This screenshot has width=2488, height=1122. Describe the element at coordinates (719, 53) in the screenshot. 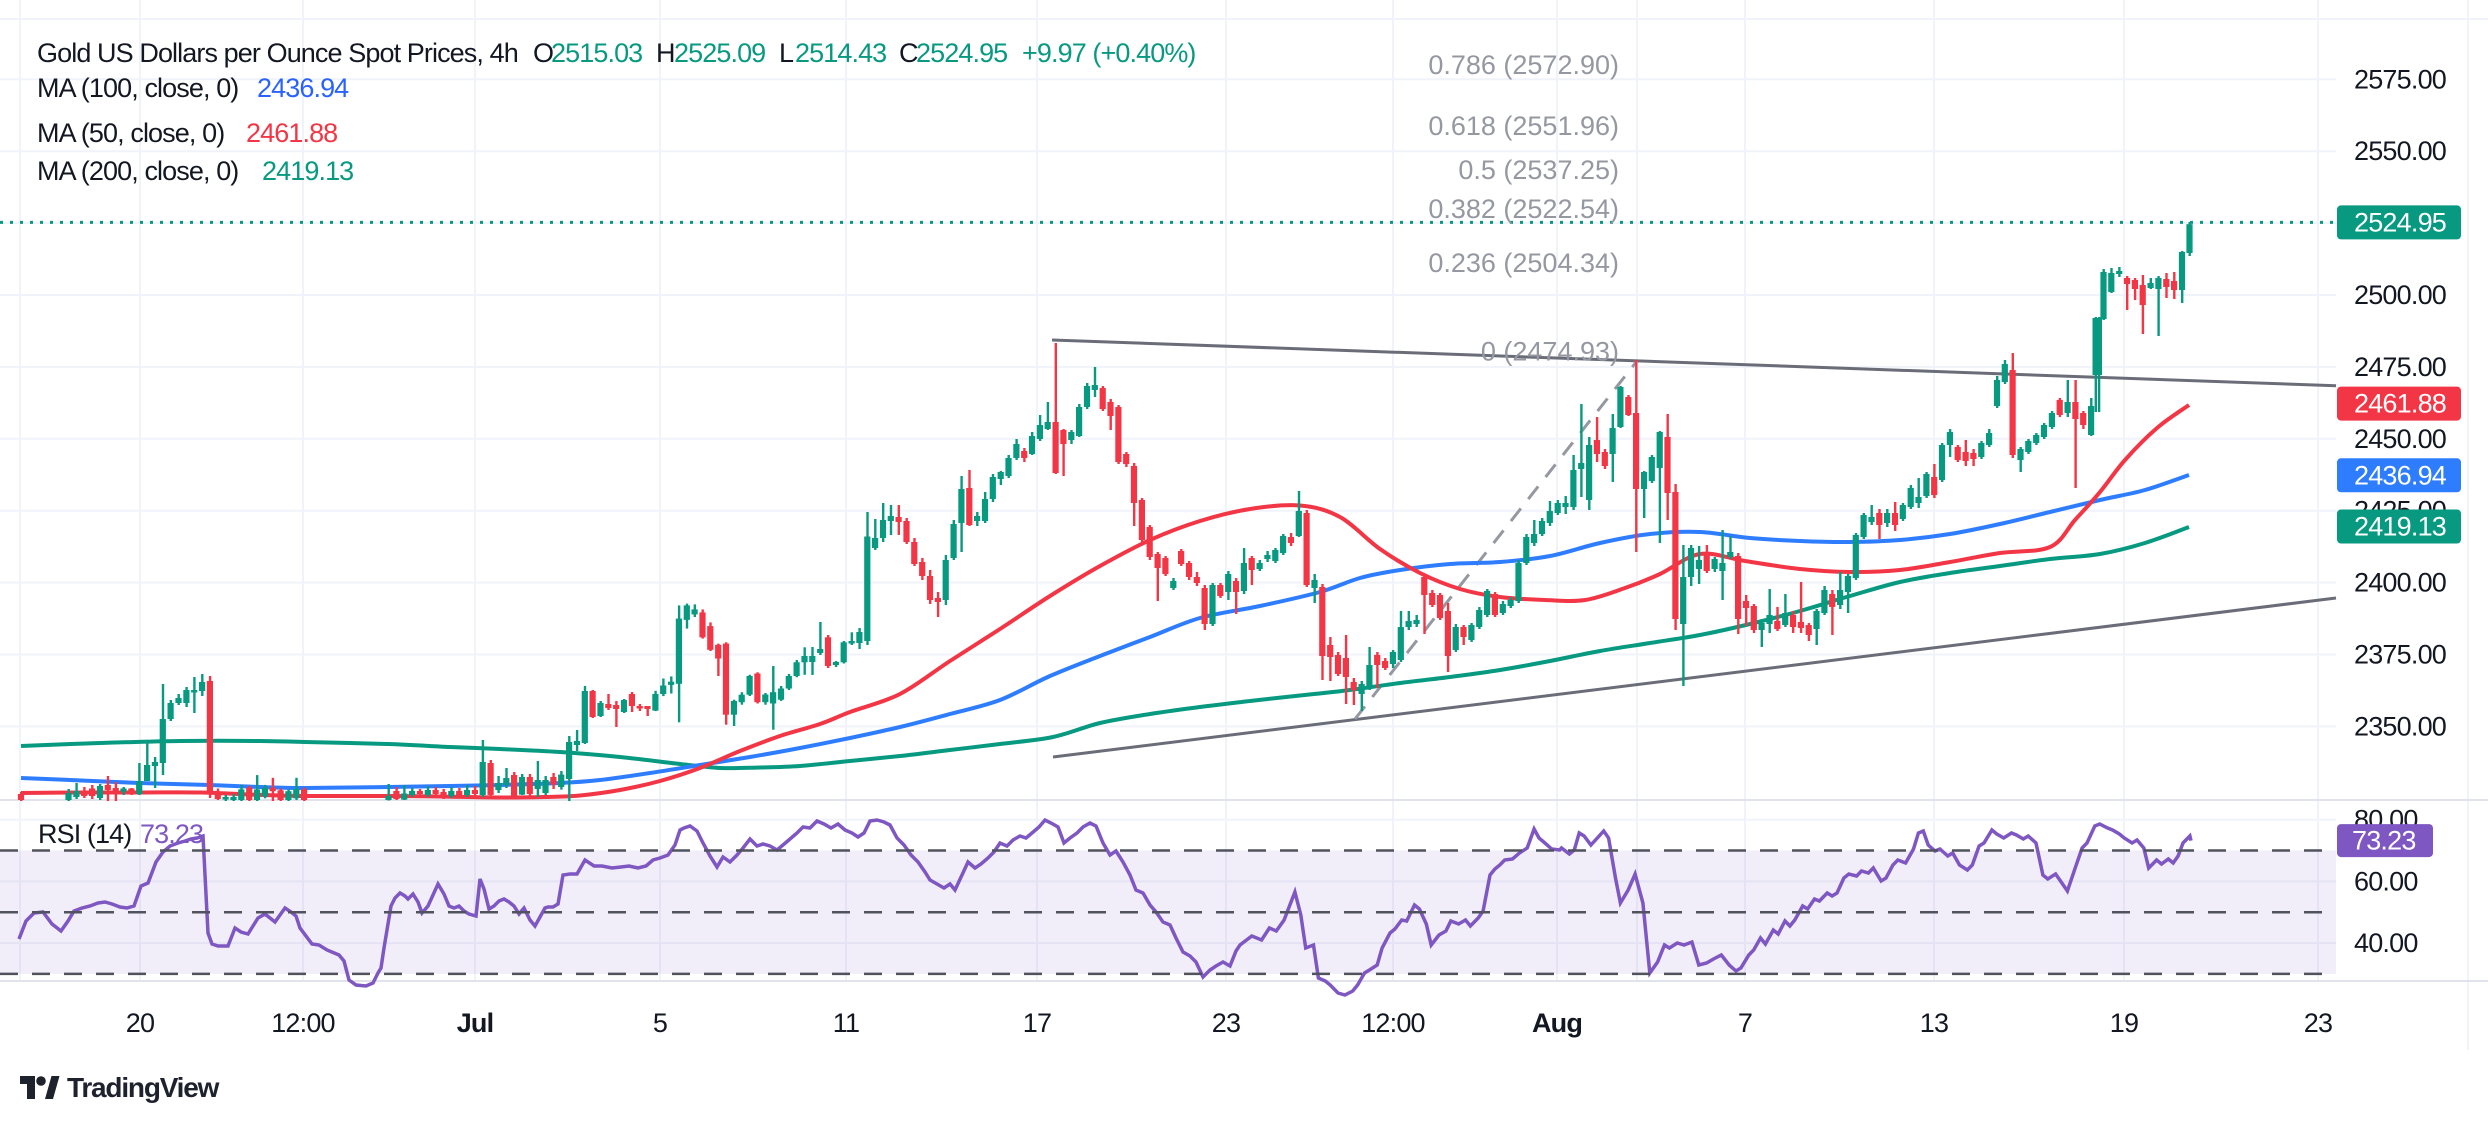

I see `svg-text: 2525.09` at that location.